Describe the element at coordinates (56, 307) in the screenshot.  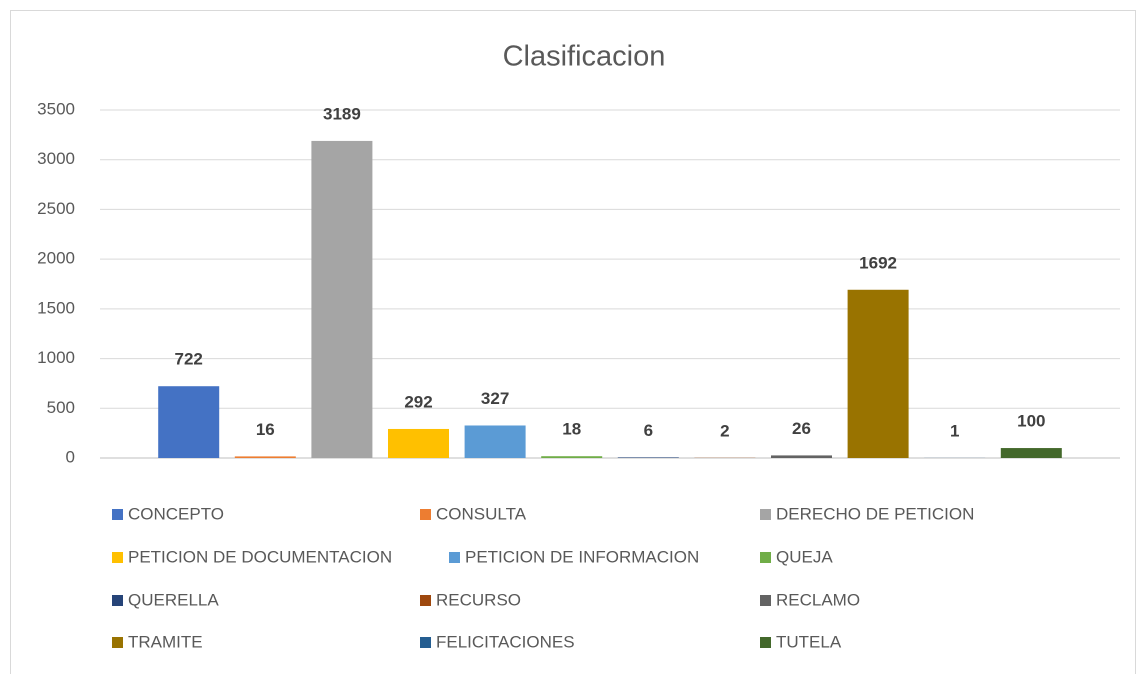
I see `y-tick-label: 1500` at that location.